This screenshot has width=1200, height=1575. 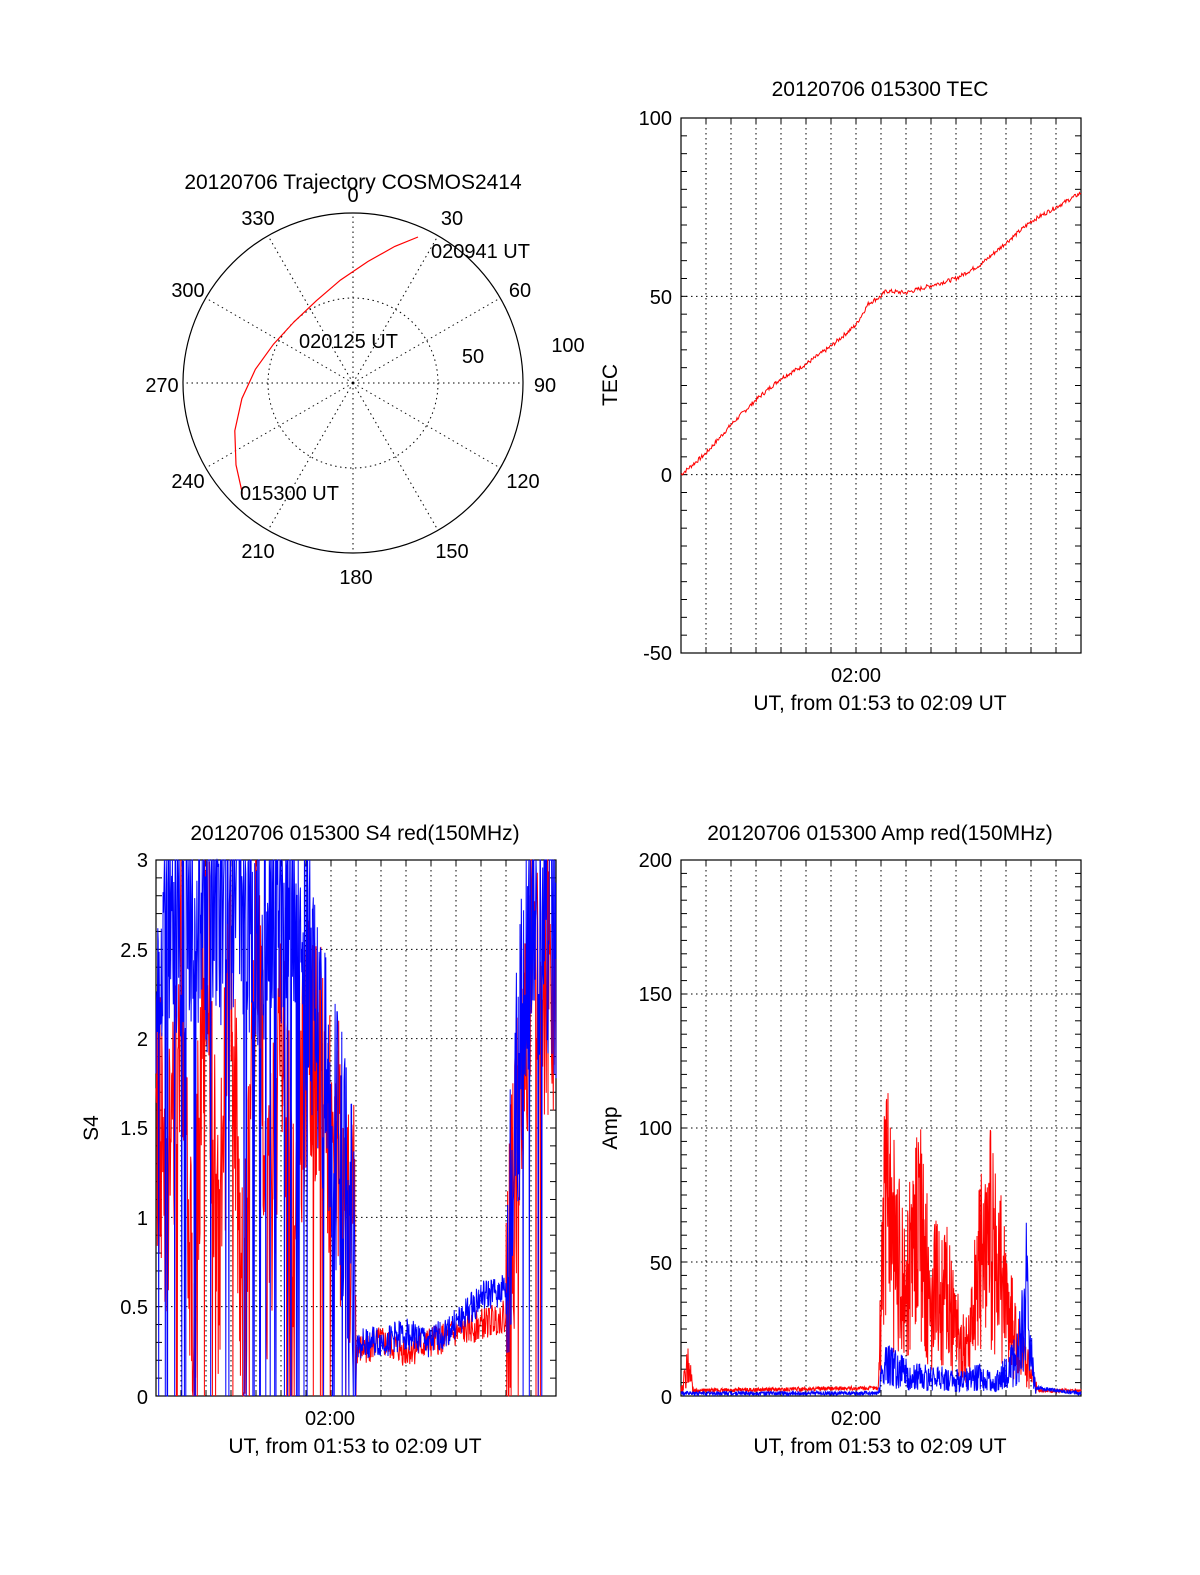 I want to click on tec-y-tick: 0, so click(x=666, y=476).